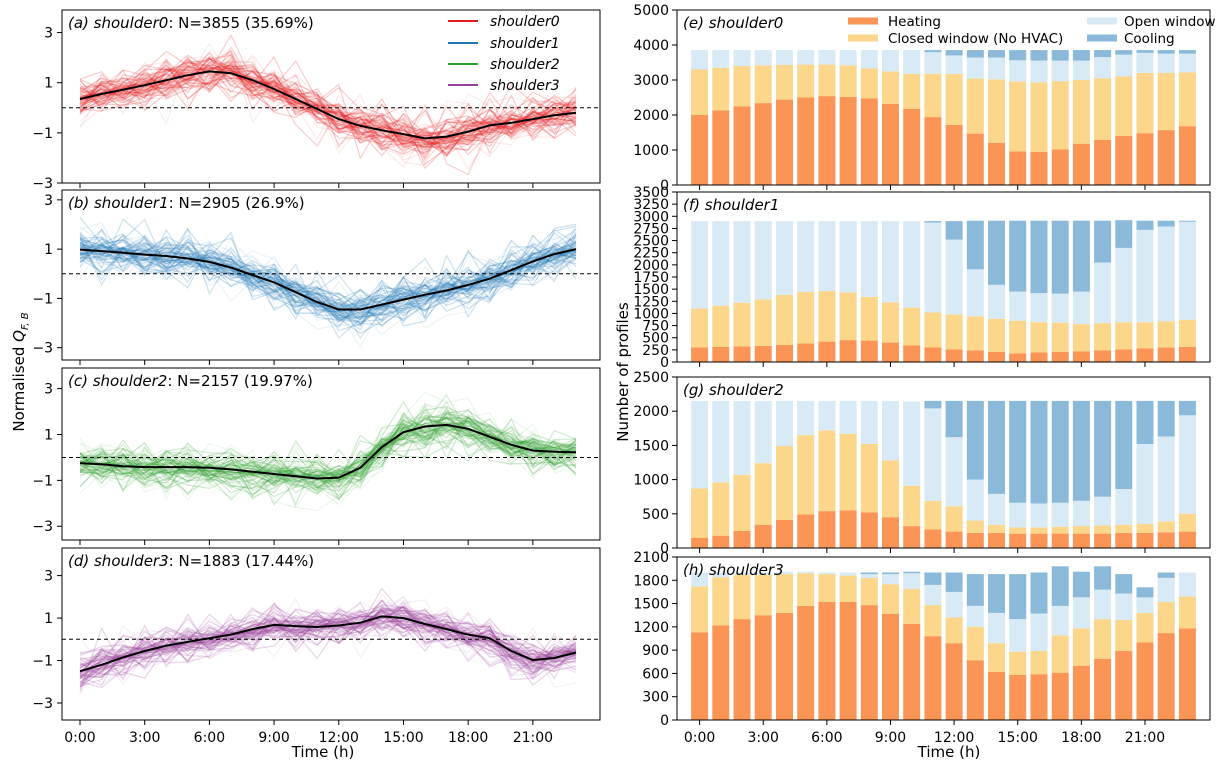  Describe the element at coordinates (623, 372) in the screenshot. I see `right-y-axis-label: Number of profiles` at that location.